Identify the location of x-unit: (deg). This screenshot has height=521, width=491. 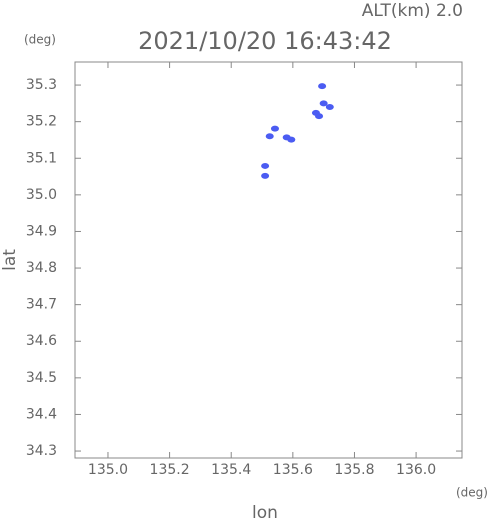
(472, 493).